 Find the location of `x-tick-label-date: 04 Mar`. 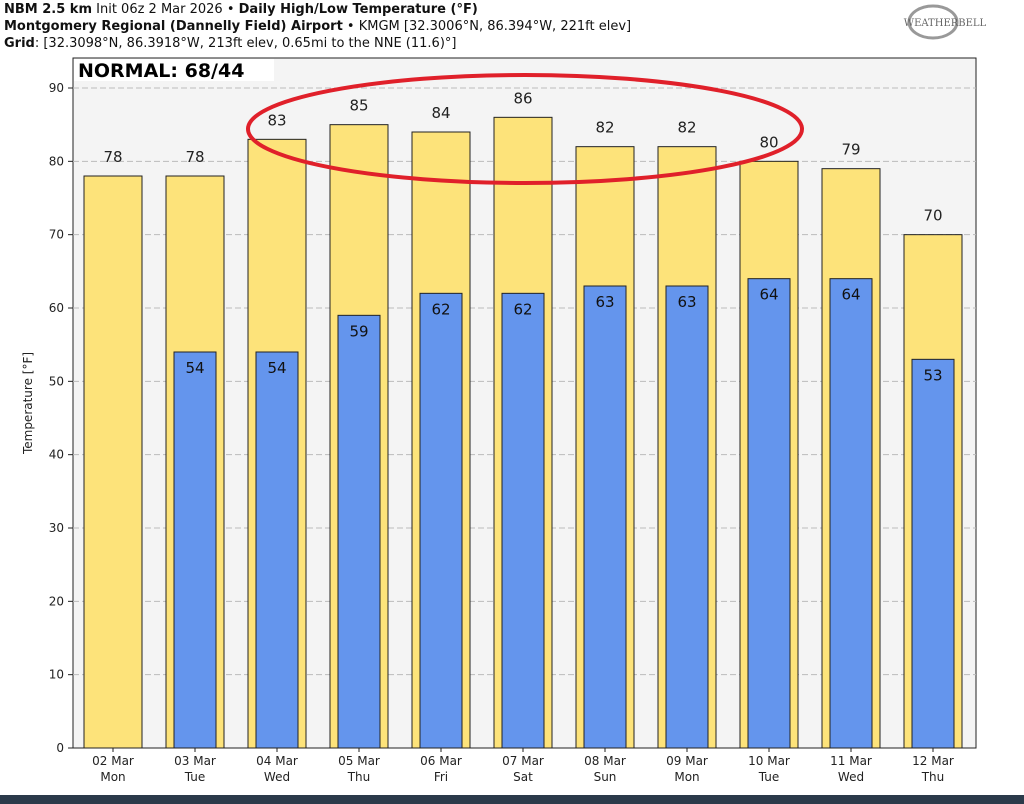

x-tick-label-date: 04 Mar is located at coordinates (277, 761).